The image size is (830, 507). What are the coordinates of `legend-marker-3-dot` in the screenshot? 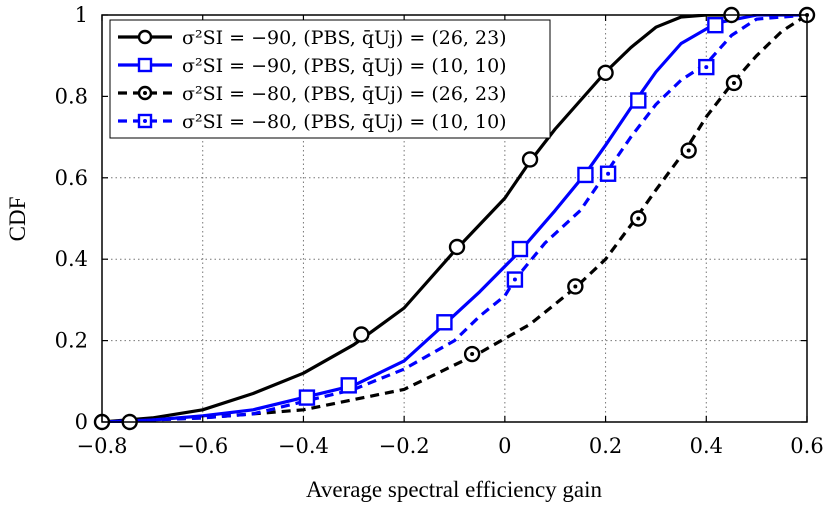 It's located at (145, 93).